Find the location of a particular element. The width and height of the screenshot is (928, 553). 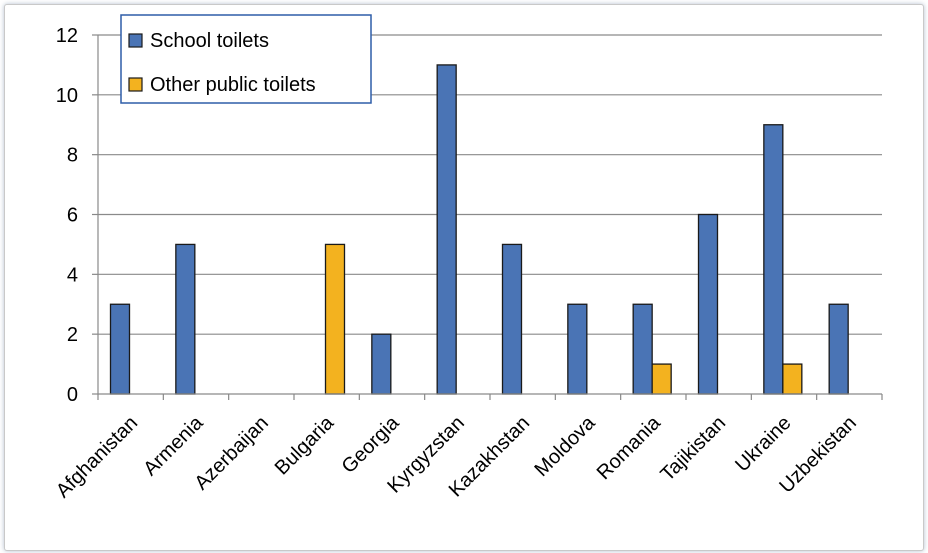

bar-other-public-toilets-romania is located at coordinates (661, 379).